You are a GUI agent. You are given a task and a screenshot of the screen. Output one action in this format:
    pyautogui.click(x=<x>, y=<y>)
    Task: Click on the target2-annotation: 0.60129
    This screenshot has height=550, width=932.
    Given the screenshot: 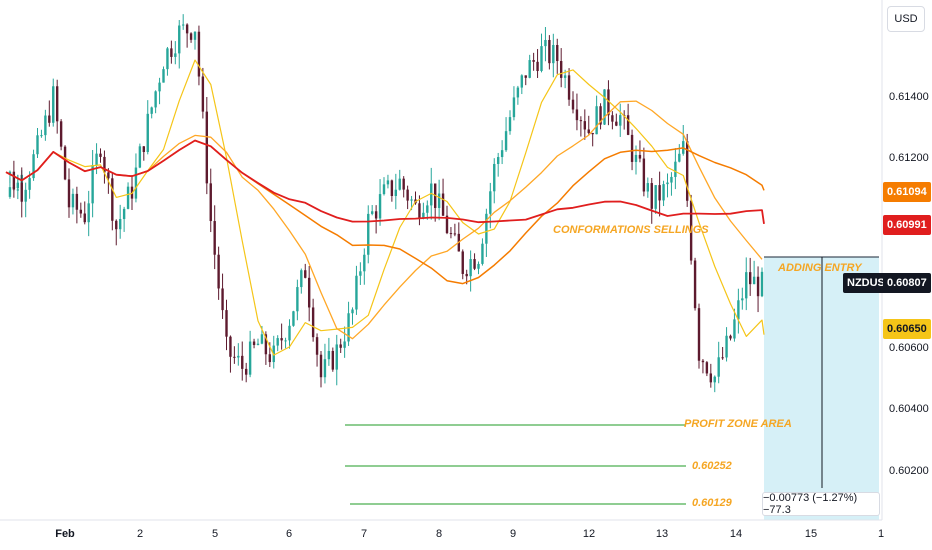 What is the action you would take?
    pyautogui.click(x=712, y=503)
    